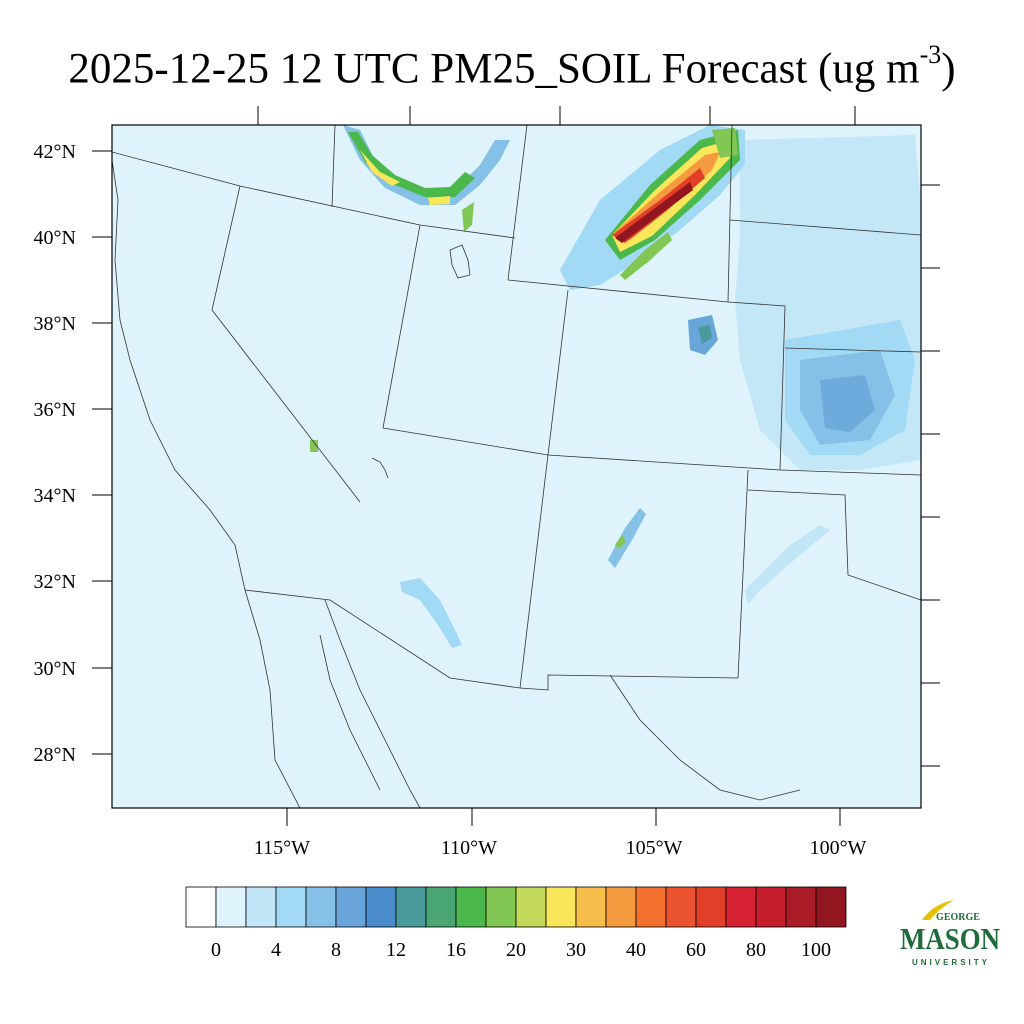 Image resolution: width=1024 pixels, height=1024 pixels. What do you see at coordinates (431, 613) in the screenshot?
I see `plume-arizona` at bounding box center [431, 613].